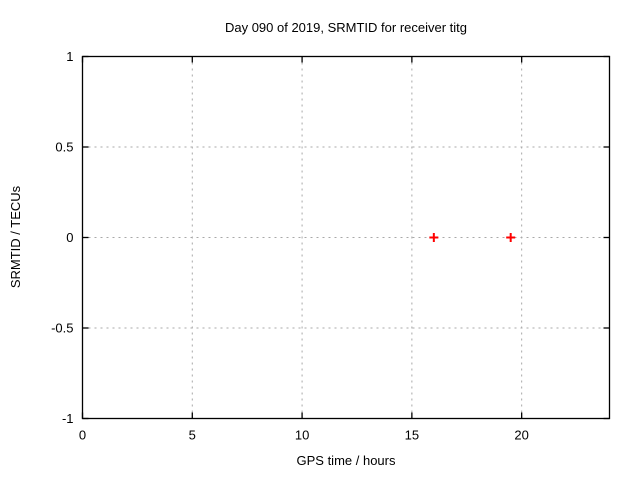  Describe the element at coordinates (82, 435) in the screenshot. I see `x-tick-label: 0` at that location.